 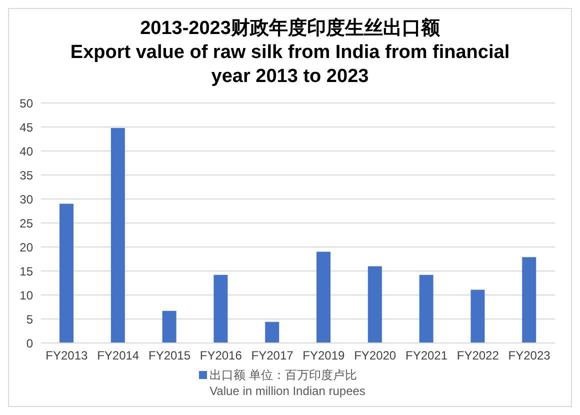 What do you see at coordinates (30, 319) in the screenshot?
I see `y-tick-label: 5` at bounding box center [30, 319].